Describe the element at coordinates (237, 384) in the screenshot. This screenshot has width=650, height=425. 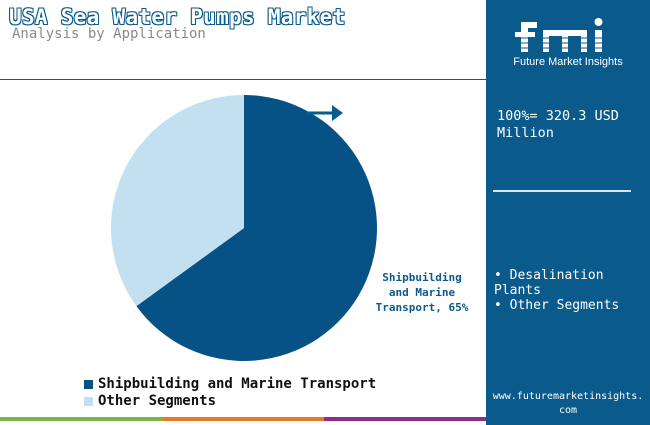
I see `legend-label: Shipbuilding and Marine Transport` at that location.